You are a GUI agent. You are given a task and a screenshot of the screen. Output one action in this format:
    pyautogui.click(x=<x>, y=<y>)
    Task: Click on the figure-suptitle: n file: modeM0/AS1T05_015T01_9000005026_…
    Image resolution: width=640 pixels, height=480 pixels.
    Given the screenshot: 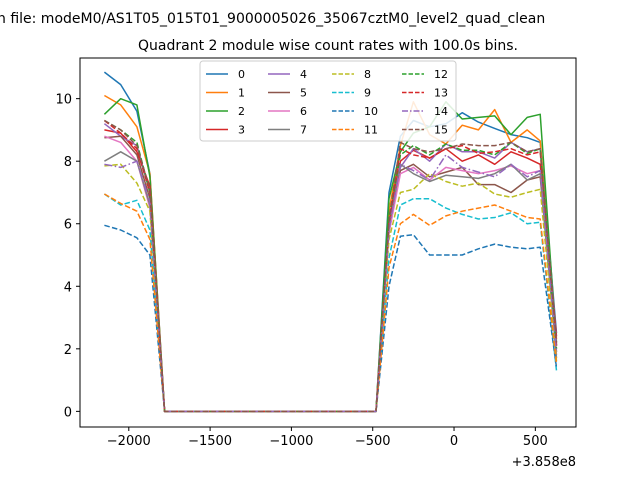 What is the action you would take?
    pyautogui.click(x=272, y=19)
    